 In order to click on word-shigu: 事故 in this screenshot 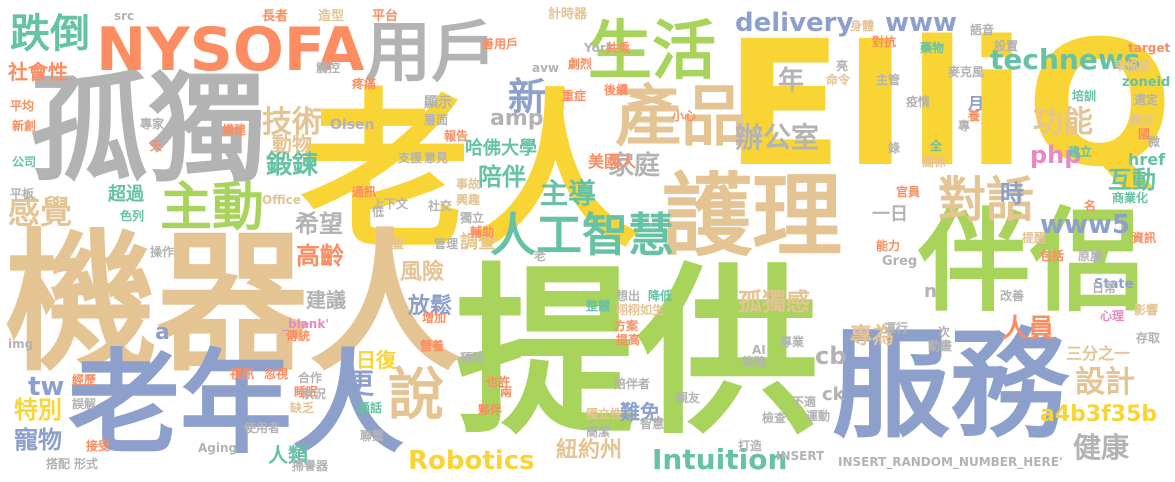, I will do `click(468, 184)`.